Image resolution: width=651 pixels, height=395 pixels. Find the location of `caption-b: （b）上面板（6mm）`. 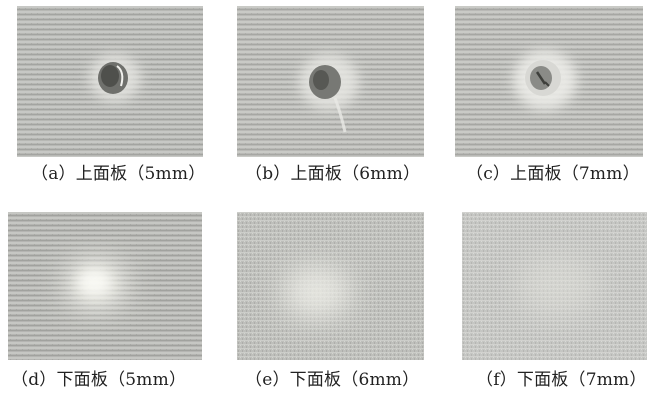

caption-b: （b）上面板（6mm） is located at coordinates (333, 174).